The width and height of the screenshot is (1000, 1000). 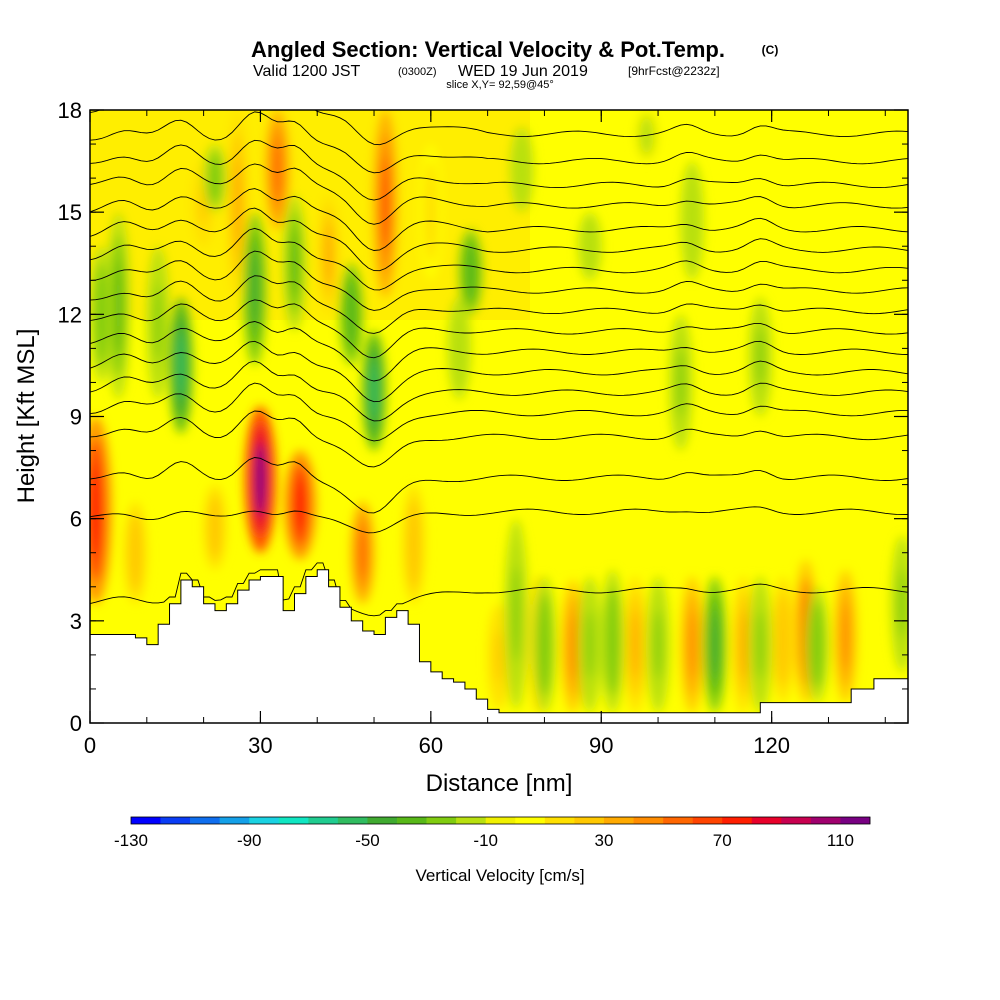 I want to click on y-tick-label: 9, so click(x=76, y=417).